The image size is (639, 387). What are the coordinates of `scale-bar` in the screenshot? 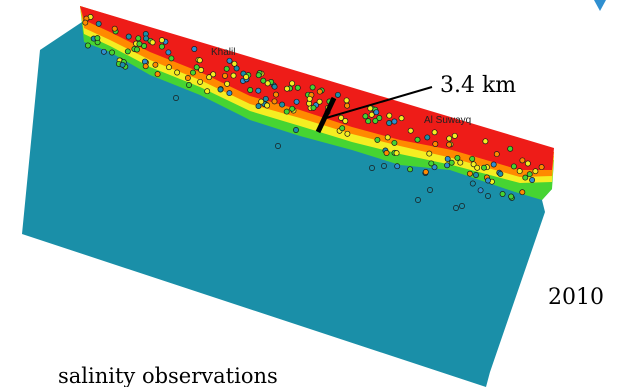 It's located at (326, 115).